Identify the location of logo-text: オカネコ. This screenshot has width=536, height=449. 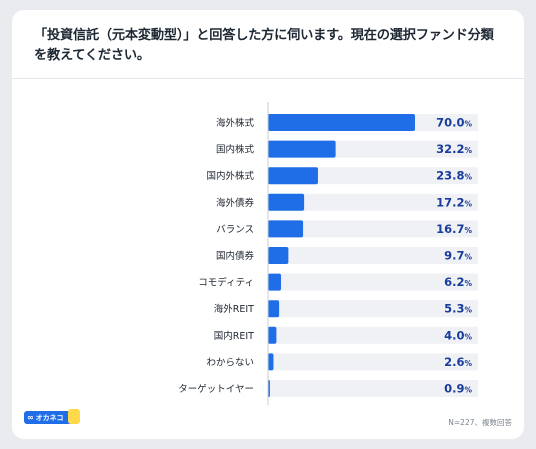
(49, 417).